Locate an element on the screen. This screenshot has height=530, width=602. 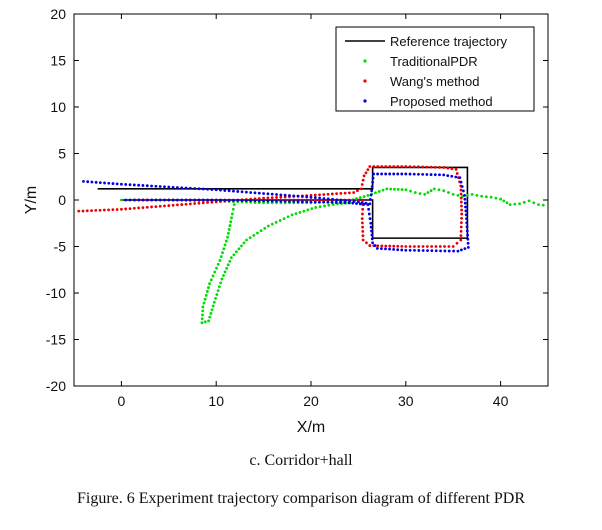
y-tick-label: -15 is located at coordinates (56, 340).